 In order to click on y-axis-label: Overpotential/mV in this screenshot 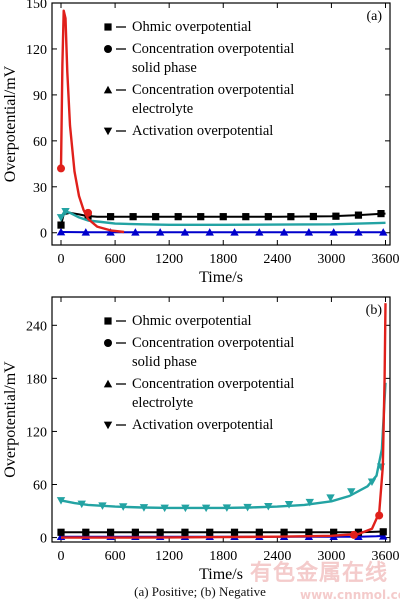, I will do `click(10, 123)`.